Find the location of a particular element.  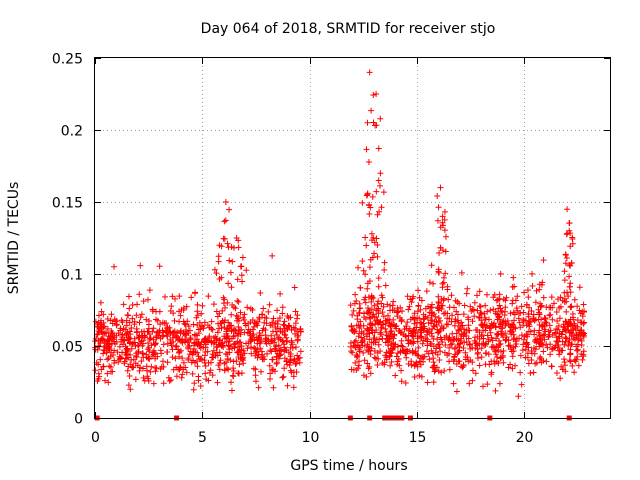

x-tick-label: 10 is located at coordinates (311, 438).